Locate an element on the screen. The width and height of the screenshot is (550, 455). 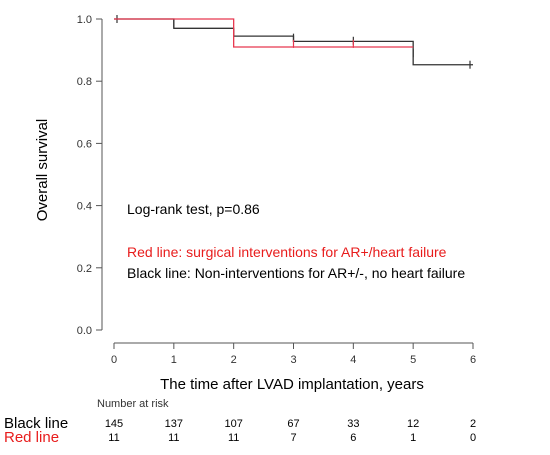
risk-cell: 67 is located at coordinates (293, 424).